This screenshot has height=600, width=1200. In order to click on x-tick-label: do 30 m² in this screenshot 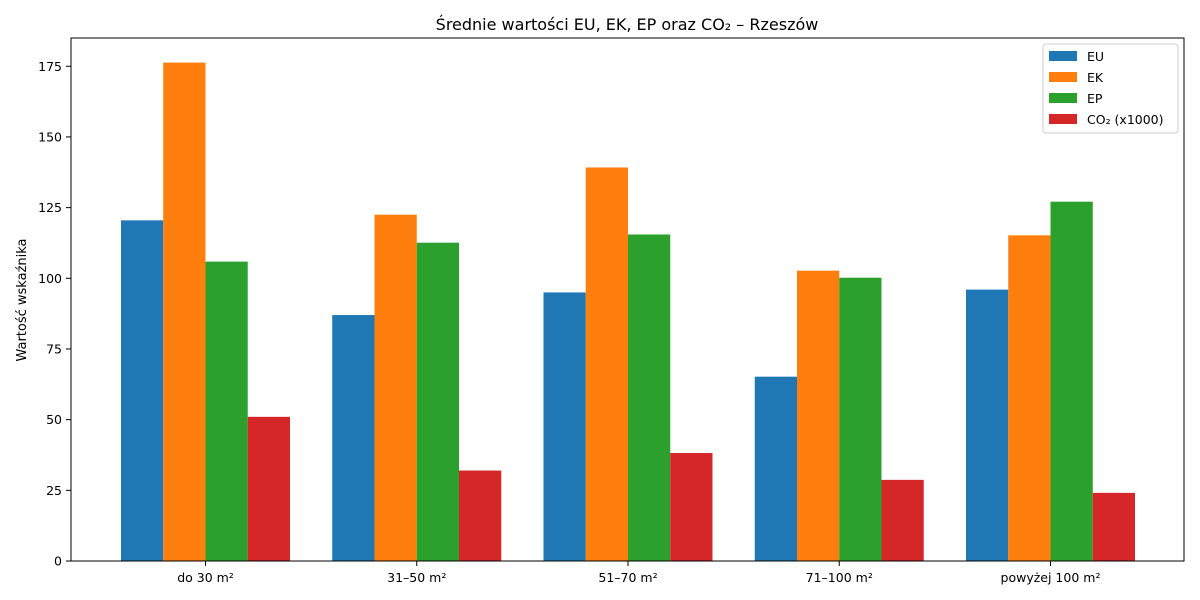, I will do `click(205, 577)`.